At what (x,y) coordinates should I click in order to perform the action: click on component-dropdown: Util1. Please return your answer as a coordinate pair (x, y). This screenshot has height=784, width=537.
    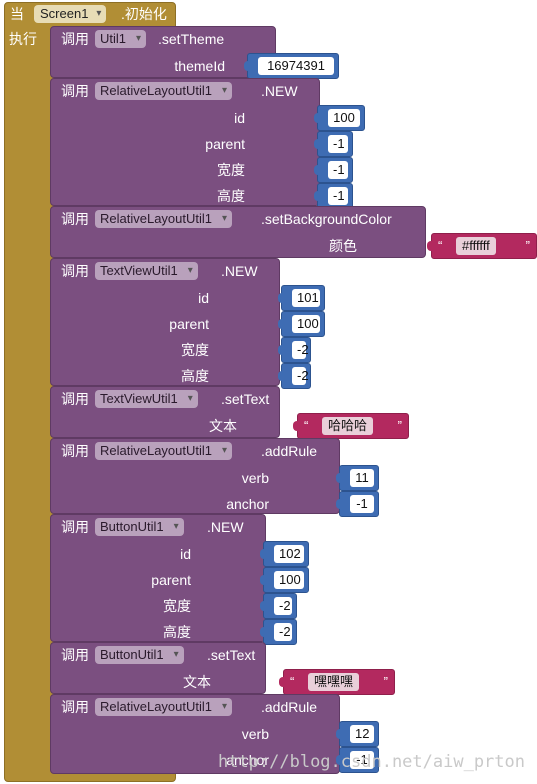
    Looking at the image, I should click on (121, 39).